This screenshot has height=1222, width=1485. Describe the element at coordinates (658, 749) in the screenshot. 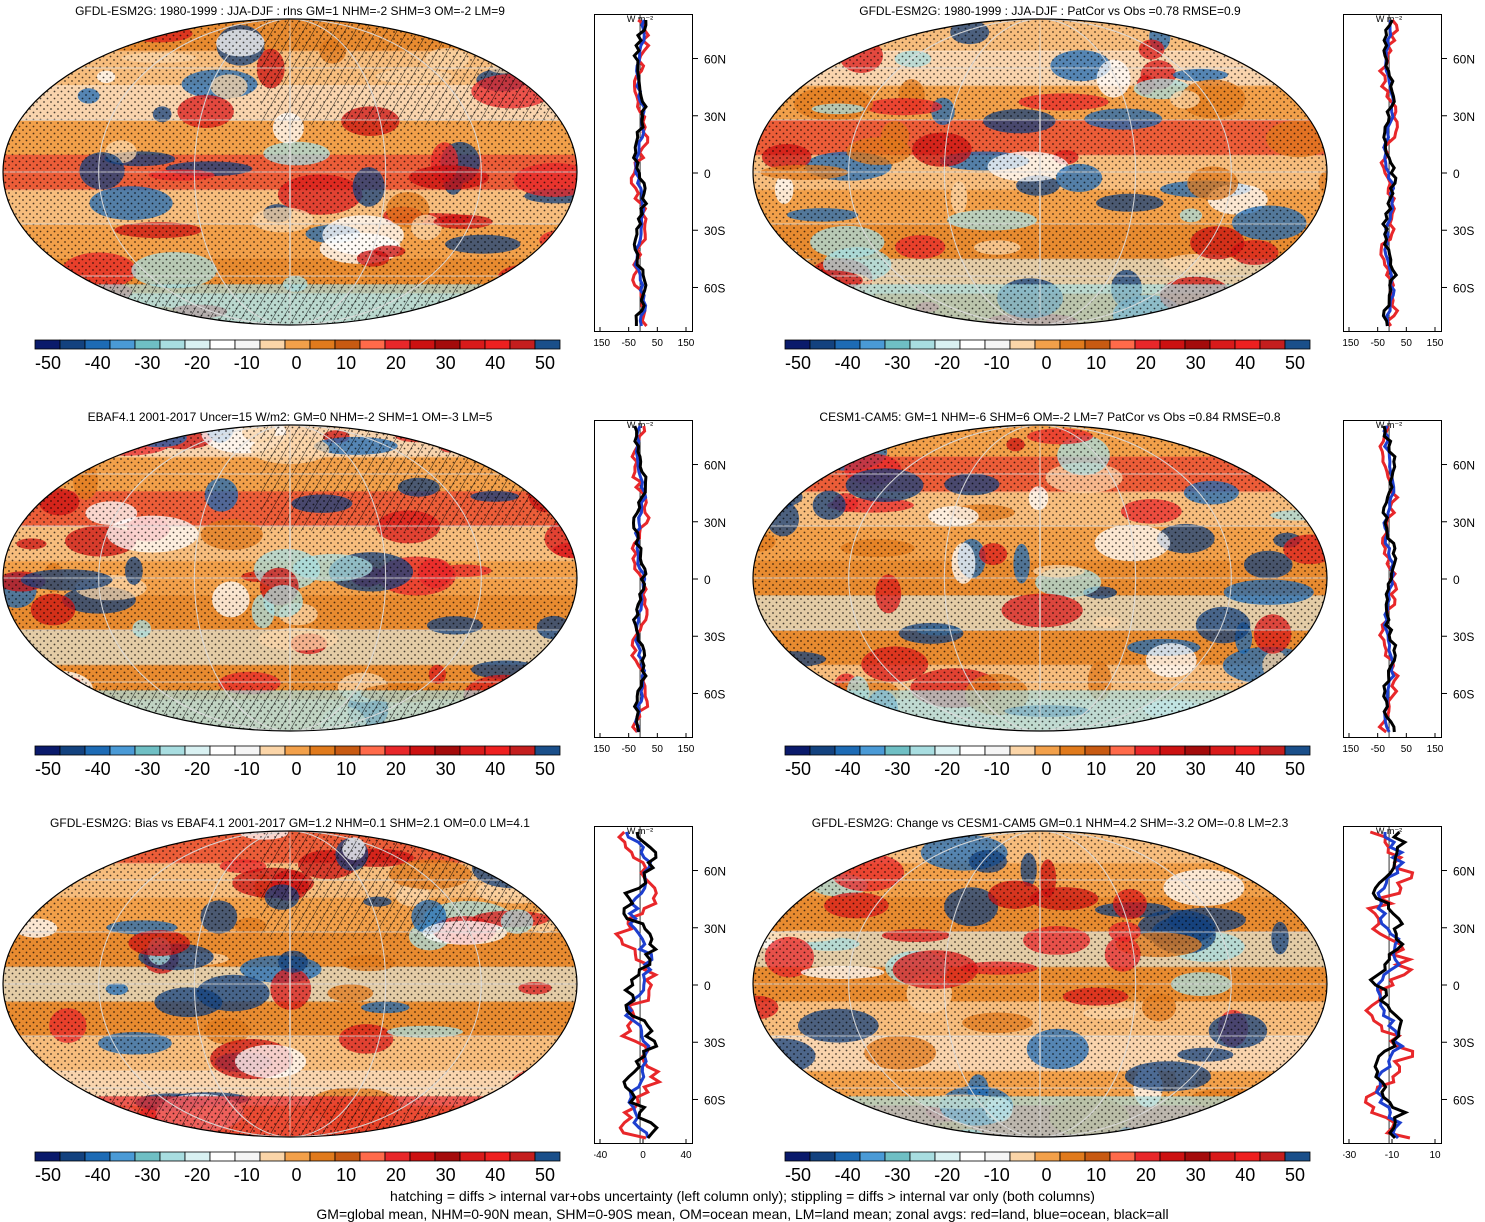

I see `x-tick-label: 50` at that location.